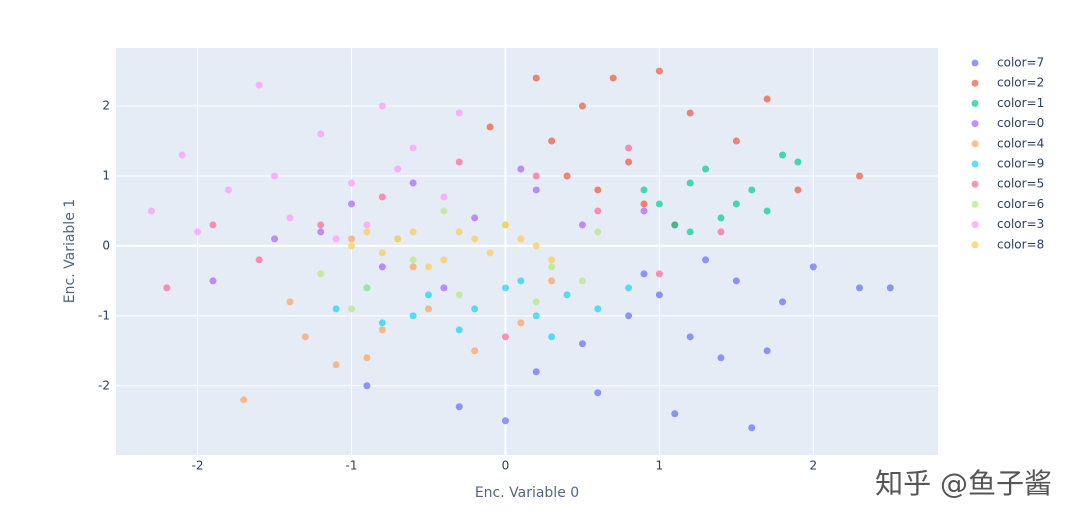 Image resolution: width=1080 pixels, height=528 pixels. Describe the element at coordinates (1020, 184) in the screenshot. I see `legend-label: color=5` at that location.